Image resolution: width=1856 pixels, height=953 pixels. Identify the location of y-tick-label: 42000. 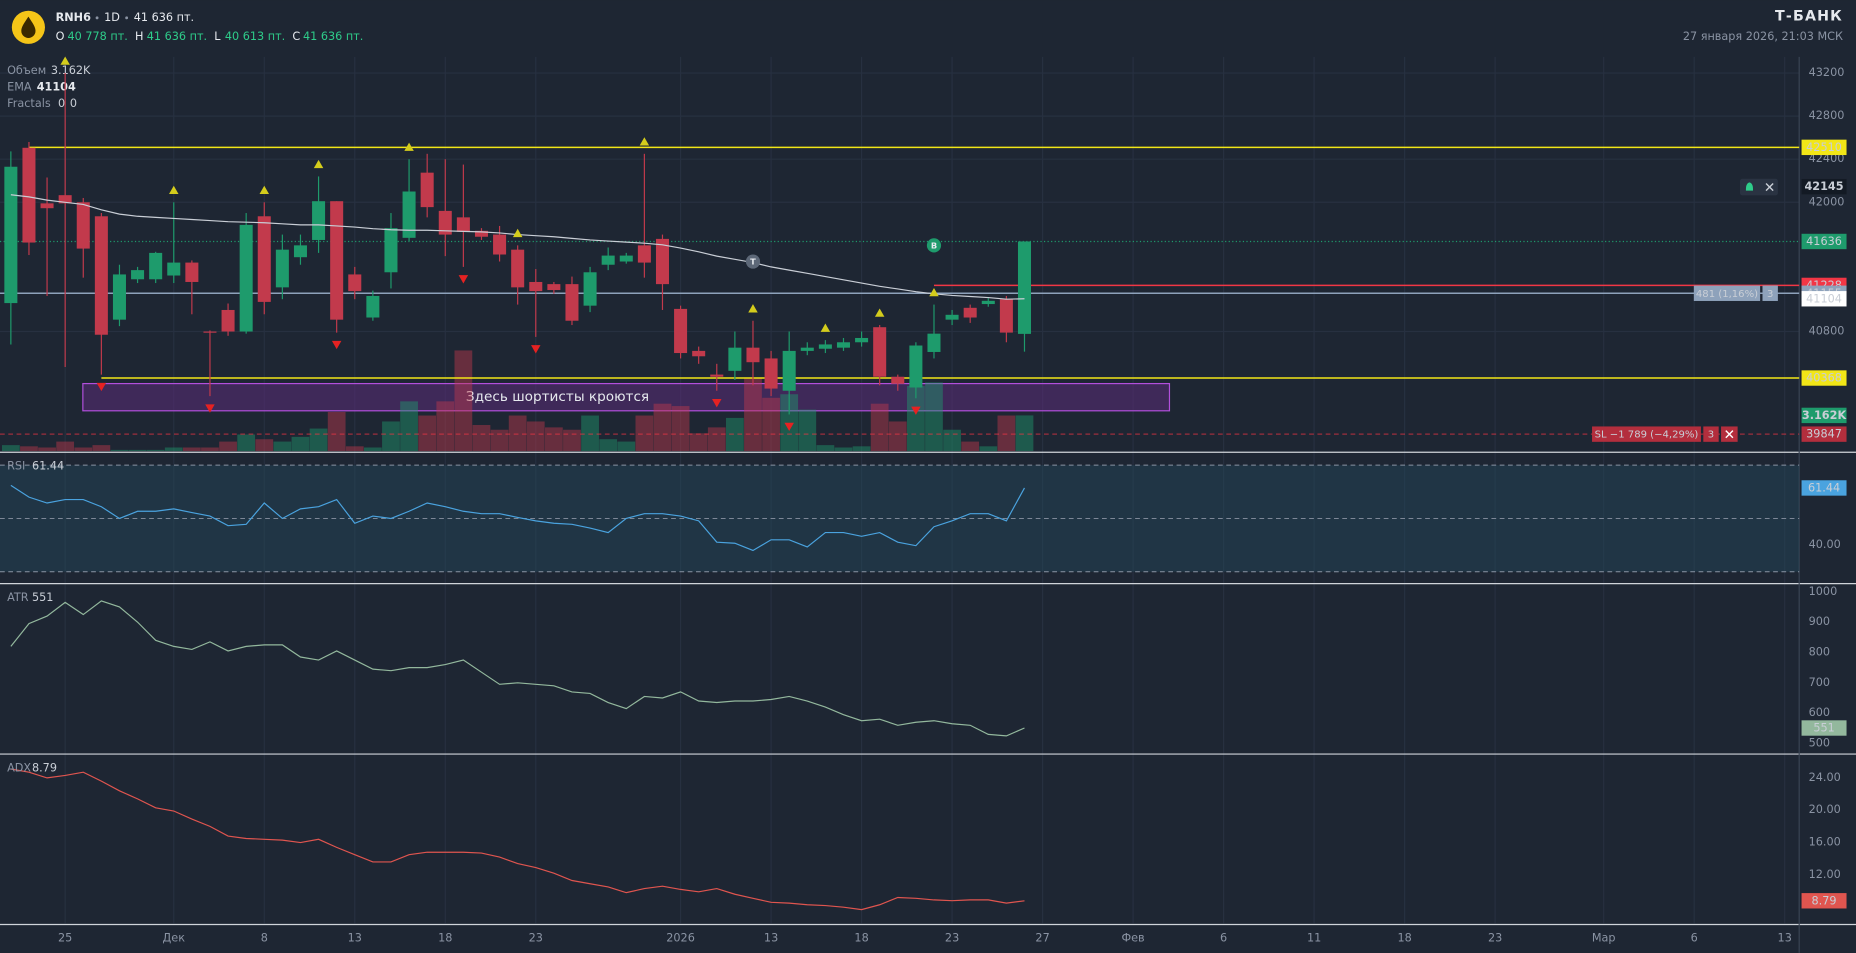
(1827, 201).